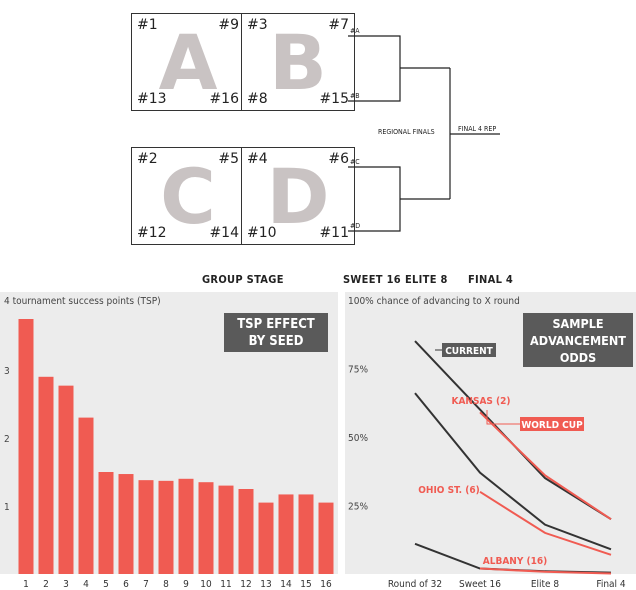  Describe the element at coordinates (334, 99) in the screenshot. I see `group-b-seed-br: #15` at that location.